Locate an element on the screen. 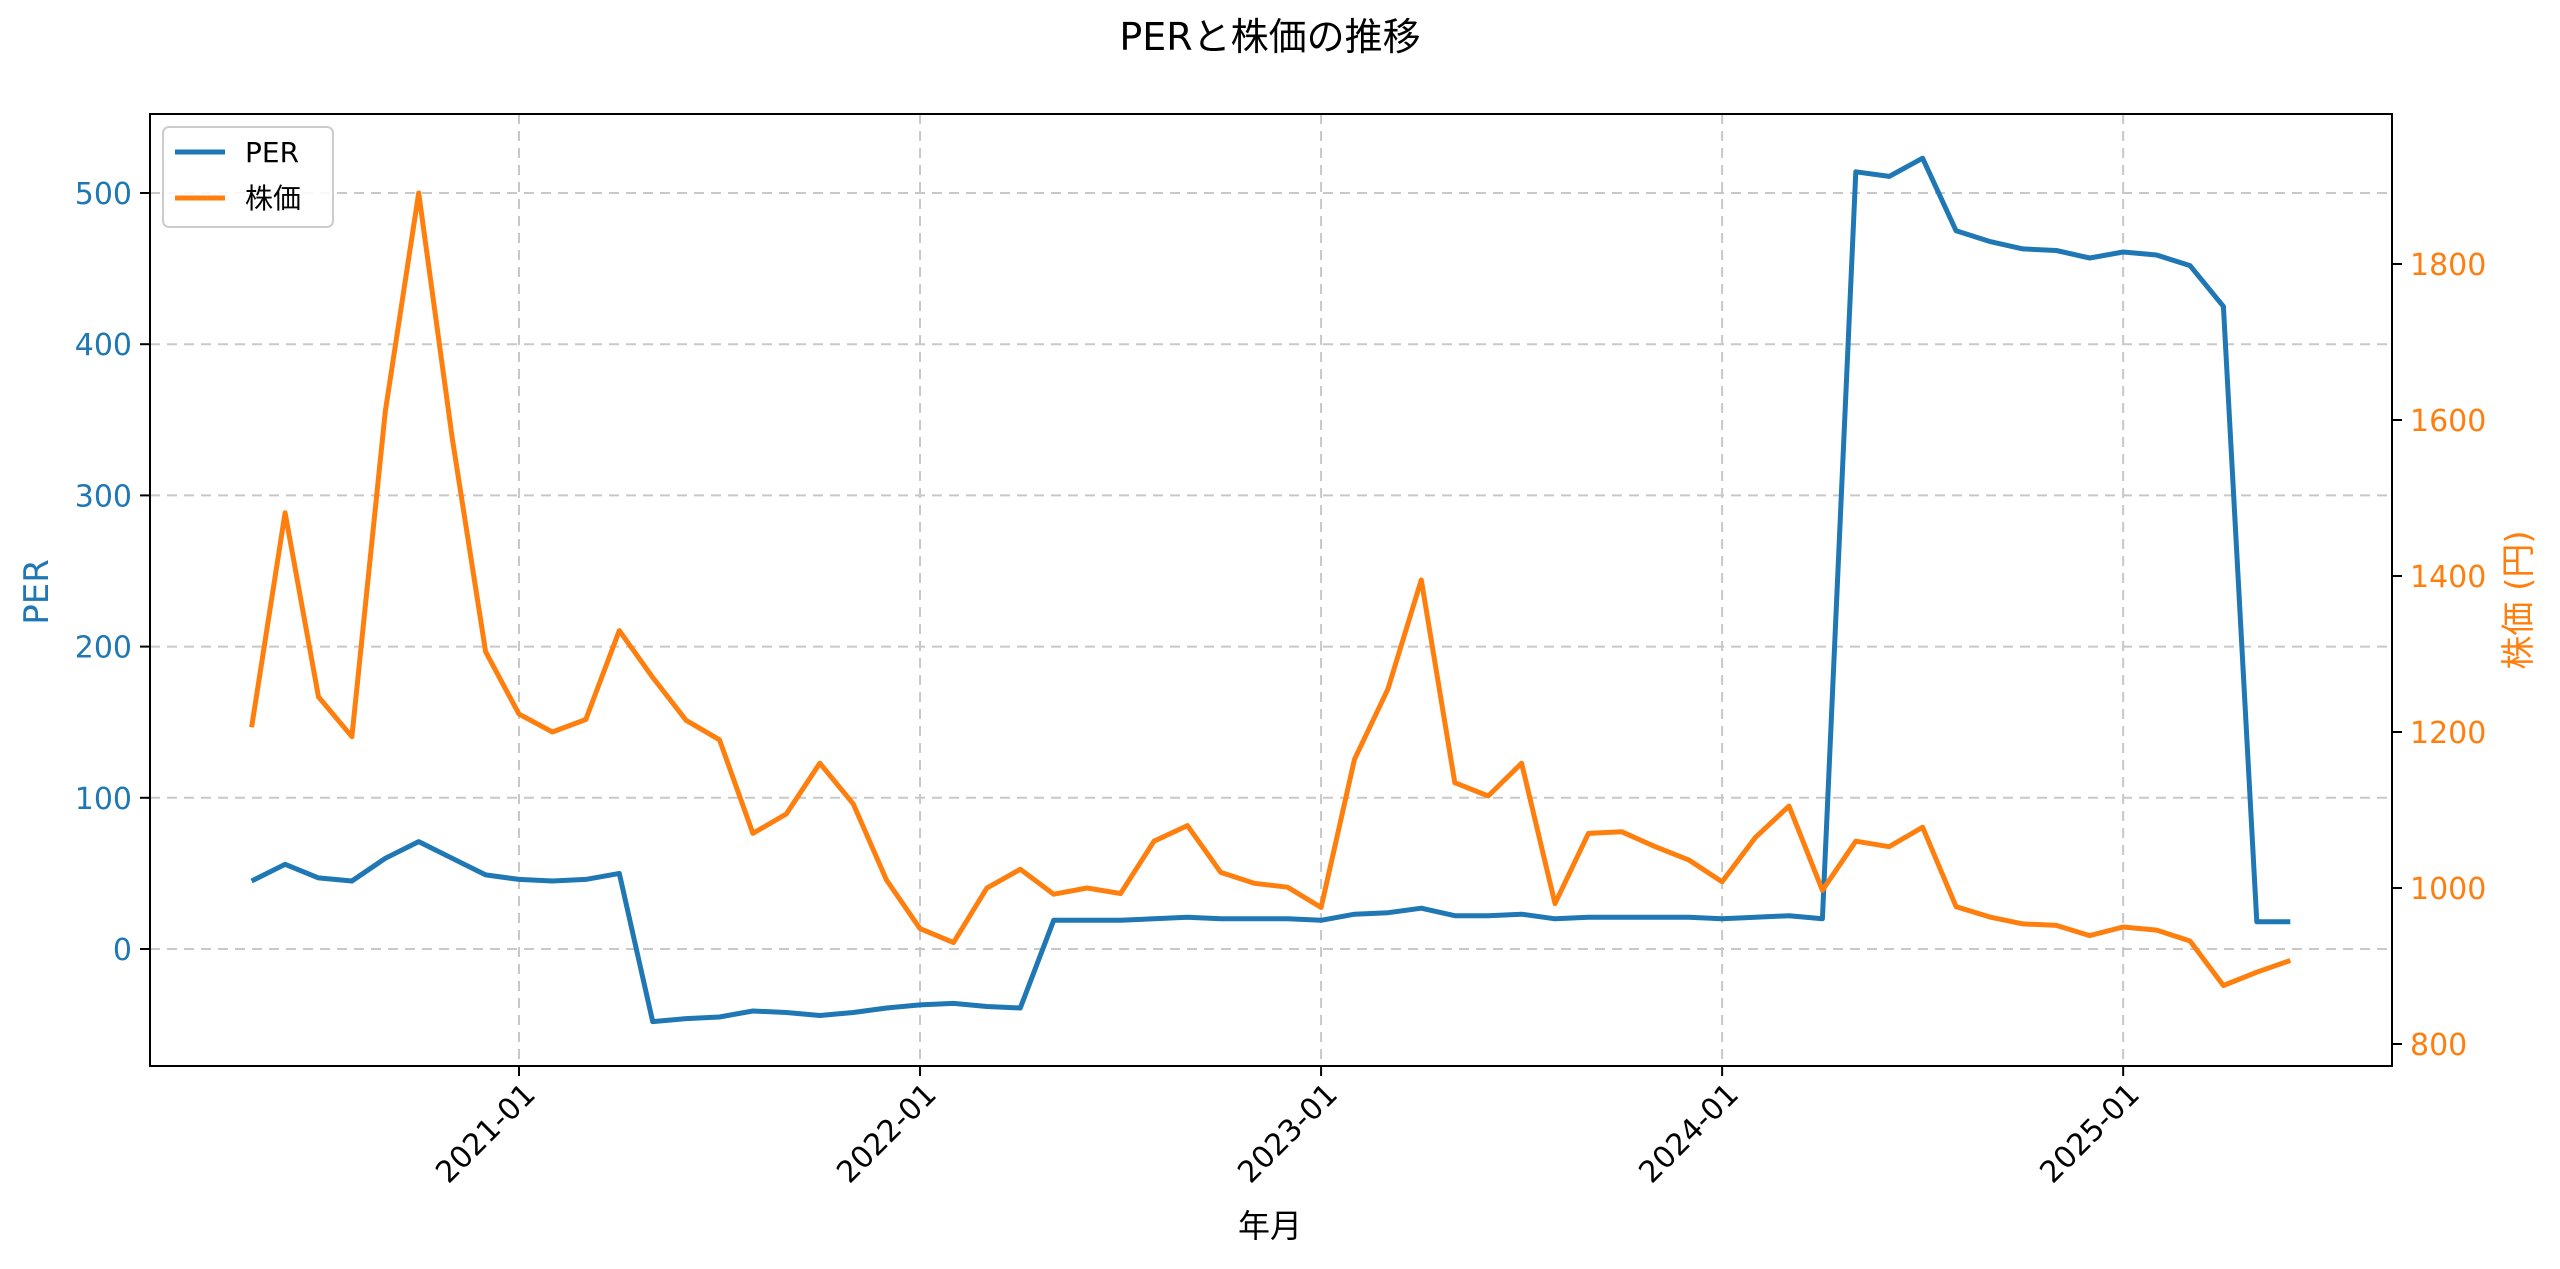 The image size is (2560, 1269). right-tick-label: 1200 is located at coordinates (2448, 733).